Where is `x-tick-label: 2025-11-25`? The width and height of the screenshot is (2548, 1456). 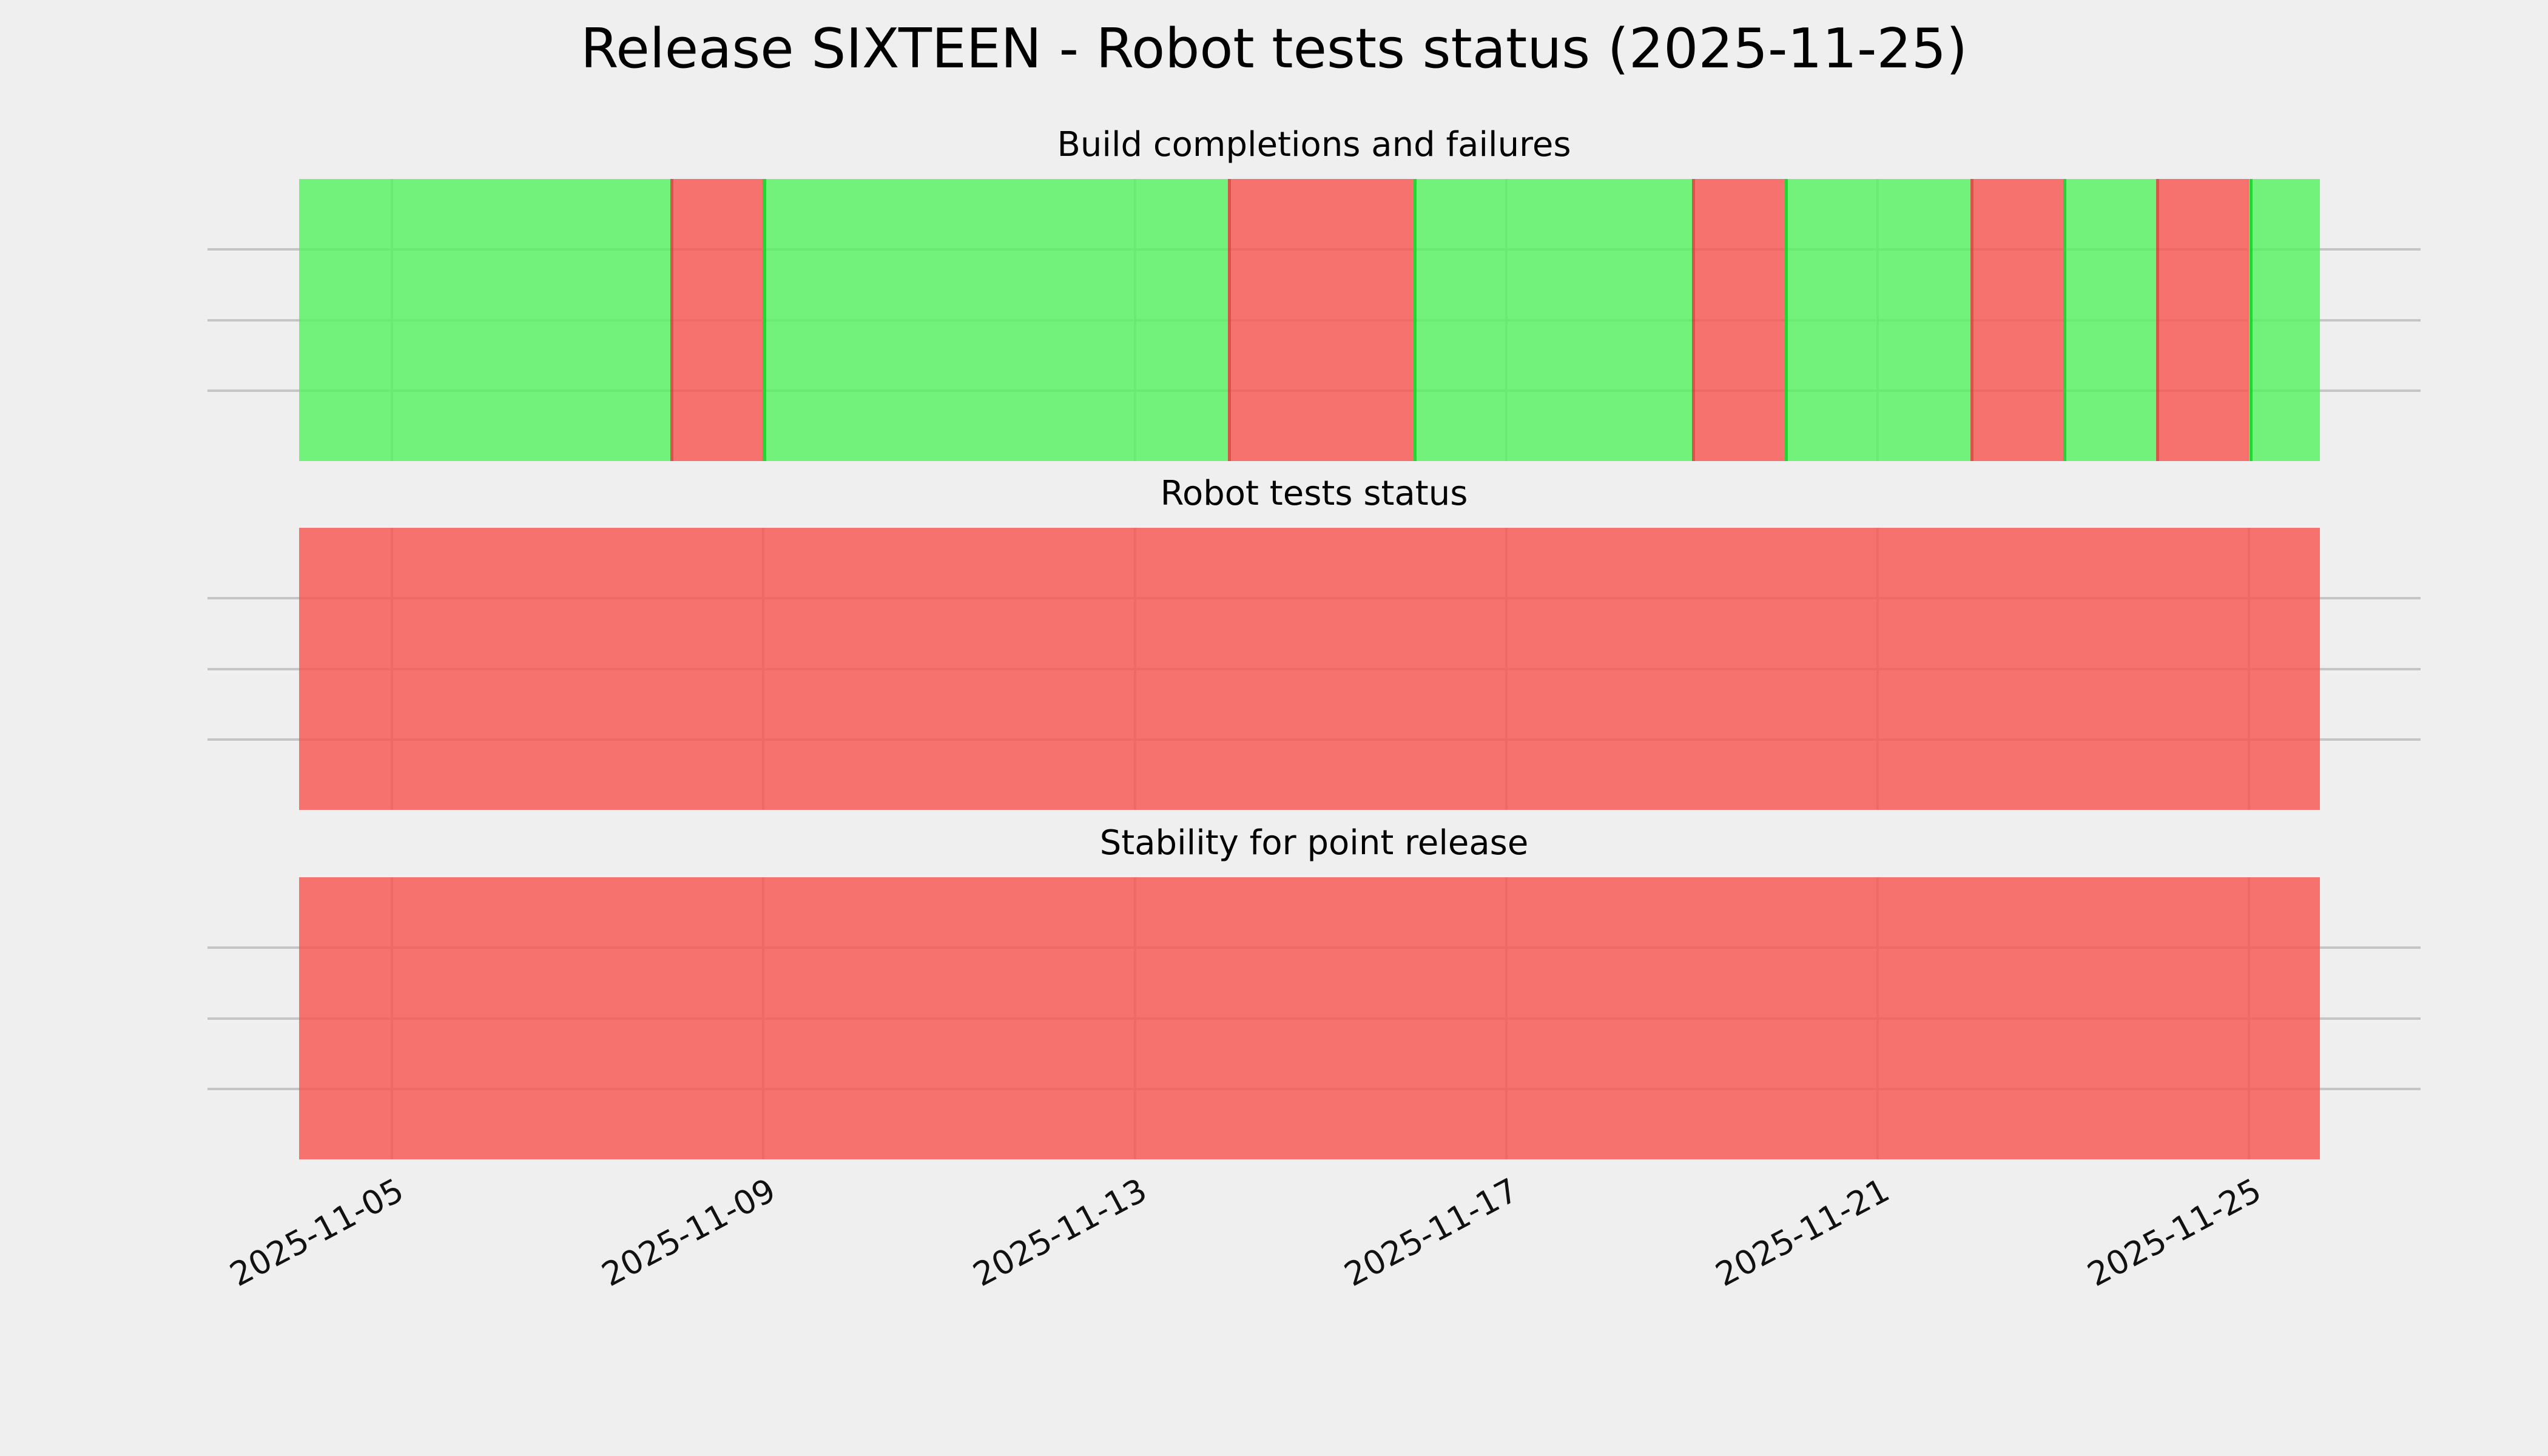
x-tick-label: 2025-11-25 is located at coordinates (2174, 1232).